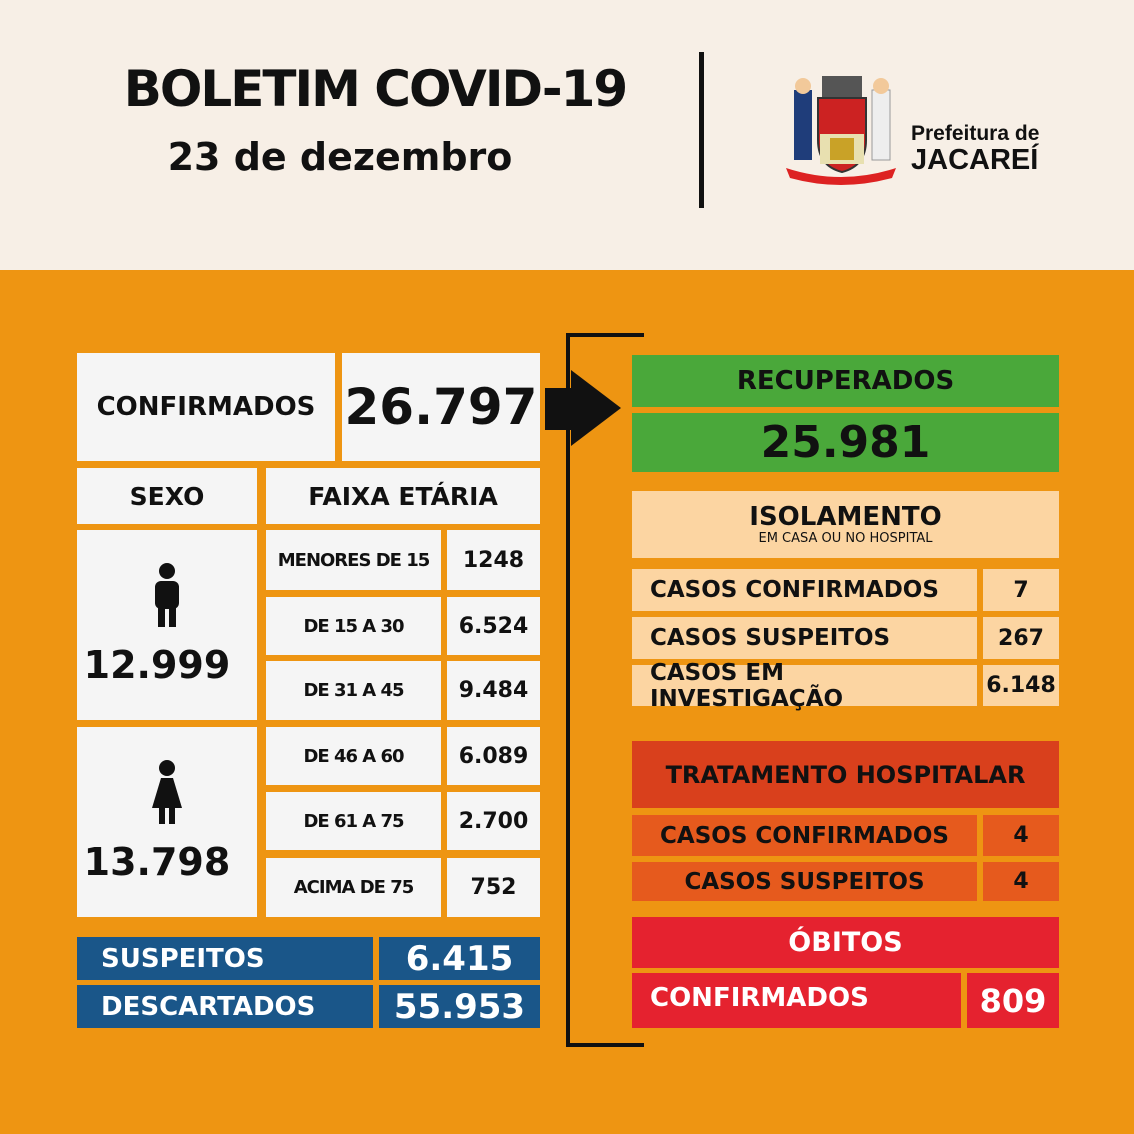 This screenshot has width=1134, height=1134. I want to click on female-count: 13.798, so click(157, 862).